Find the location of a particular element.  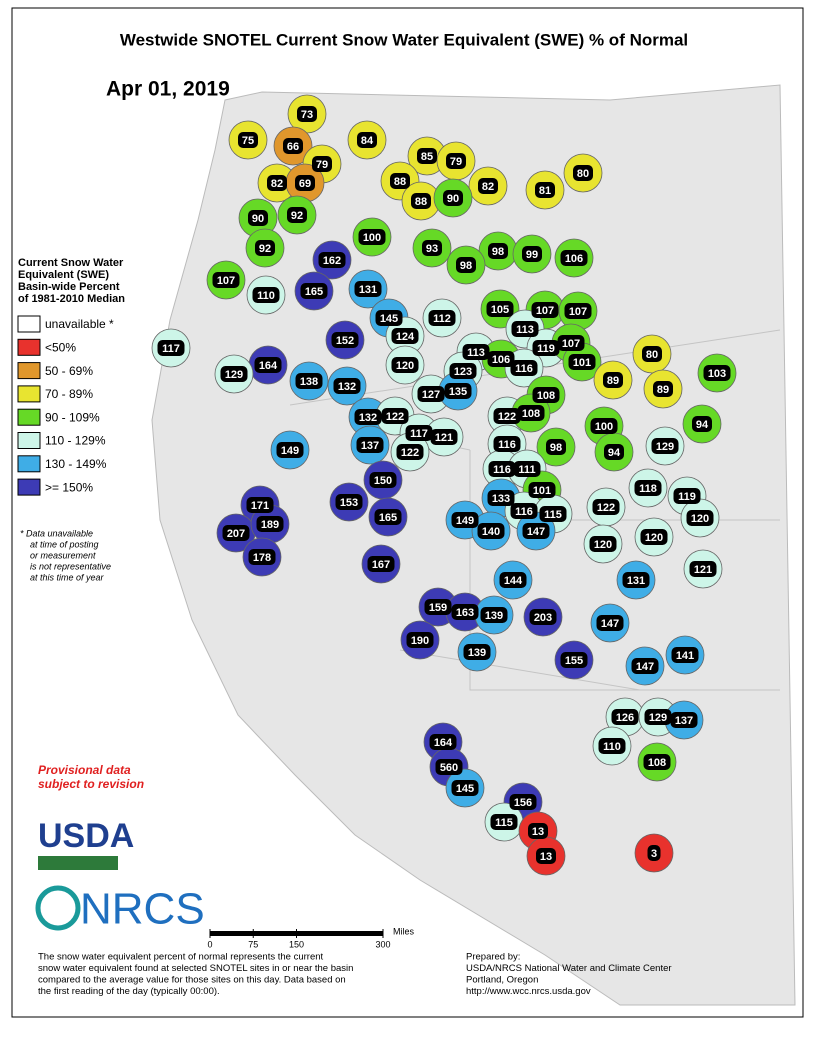

basin-label: 113 is located at coordinates (525, 330).